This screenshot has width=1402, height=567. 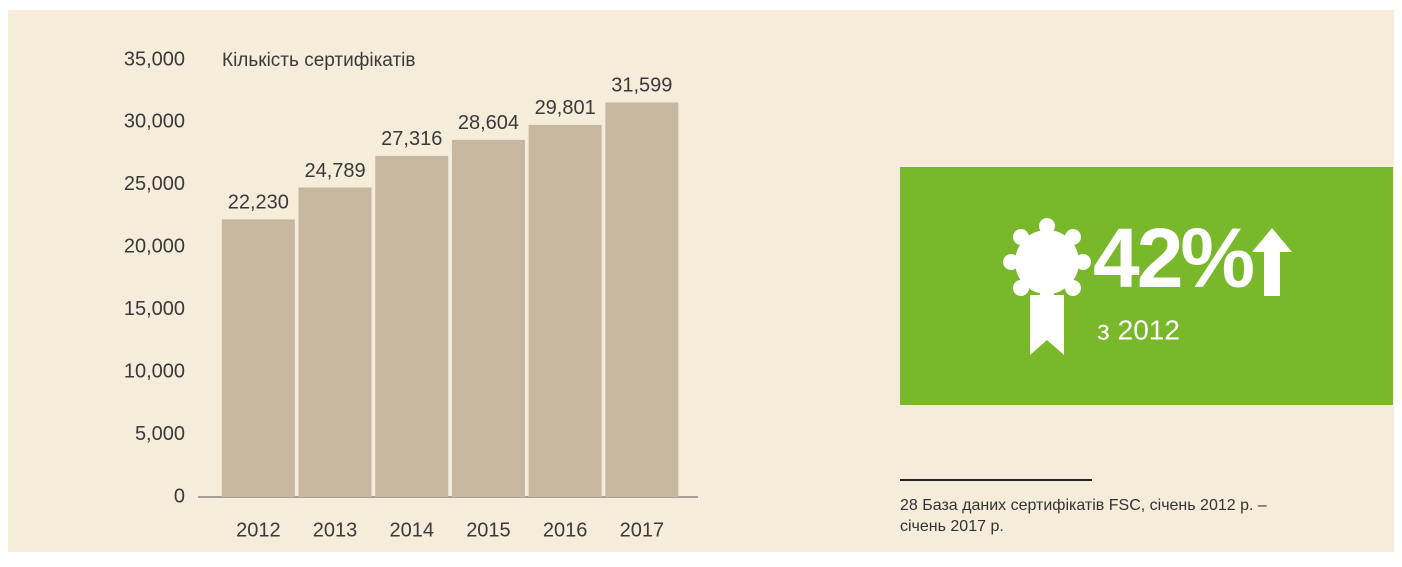 What do you see at coordinates (488, 530) in the screenshot?
I see `x-tick-label: 2015` at bounding box center [488, 530].